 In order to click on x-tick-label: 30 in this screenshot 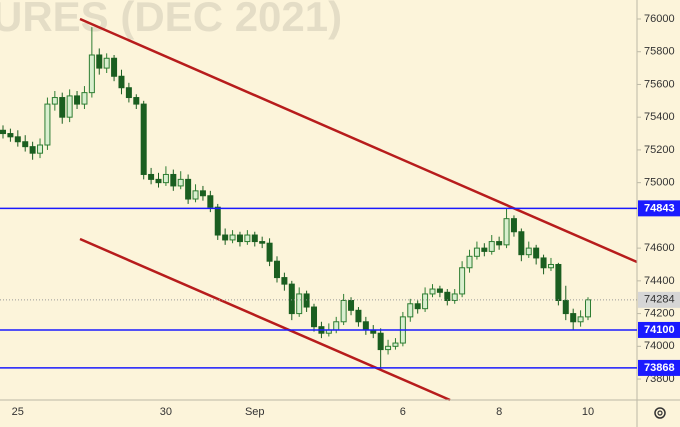, I will do `click(166, 412)`.